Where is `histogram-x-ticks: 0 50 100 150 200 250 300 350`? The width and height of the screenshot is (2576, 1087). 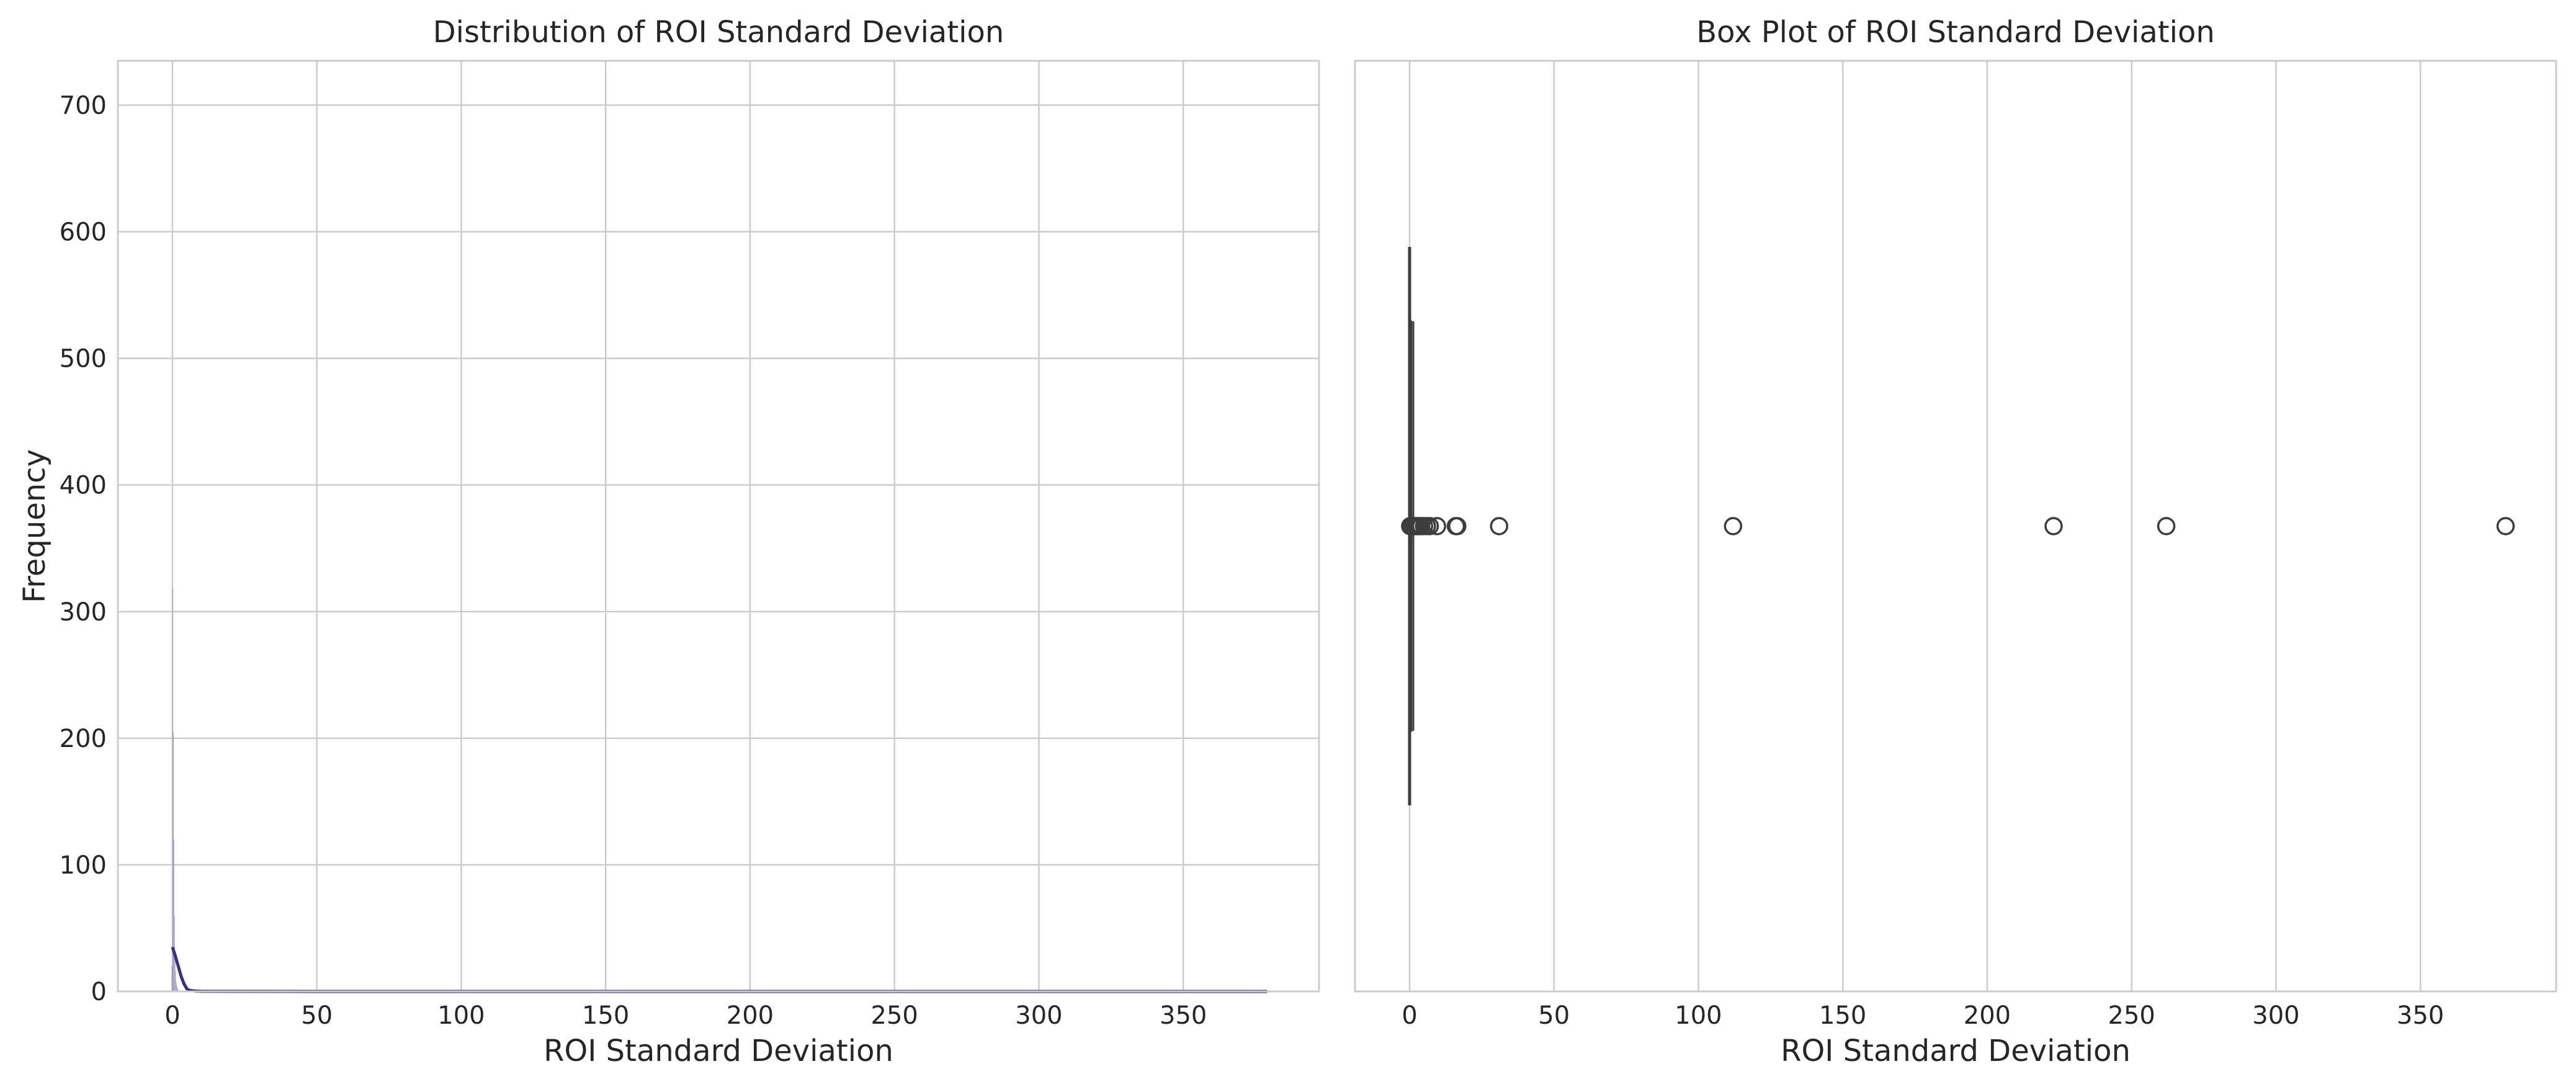 histogram-x-ticks: 0 50 100 150 200 250 300 350 is located at coordinates (685, 1015).